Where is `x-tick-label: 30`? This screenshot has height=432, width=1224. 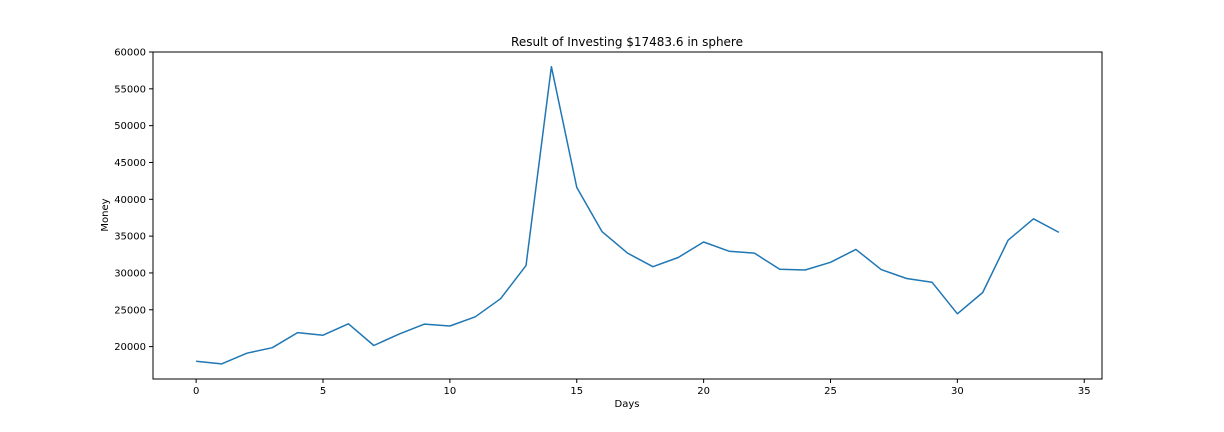 x-tick-label: 30 is located at coordinates (957, 391).